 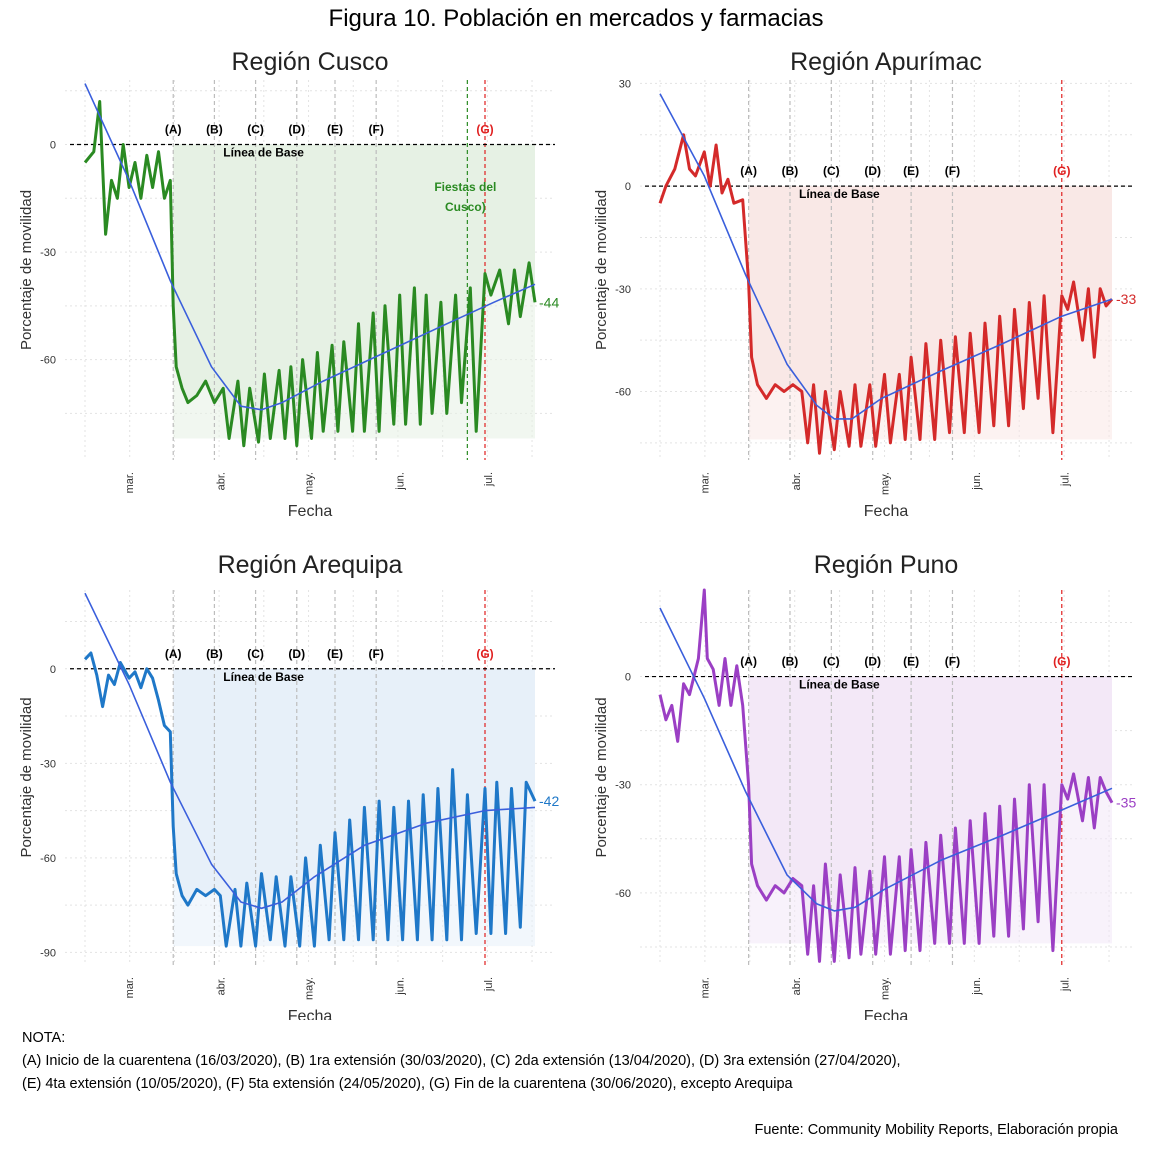 What do you see at coordinates (310, 565) in the screenshot?
I see `panel-title: Región Arequipa` at bounding box center [310, 565].